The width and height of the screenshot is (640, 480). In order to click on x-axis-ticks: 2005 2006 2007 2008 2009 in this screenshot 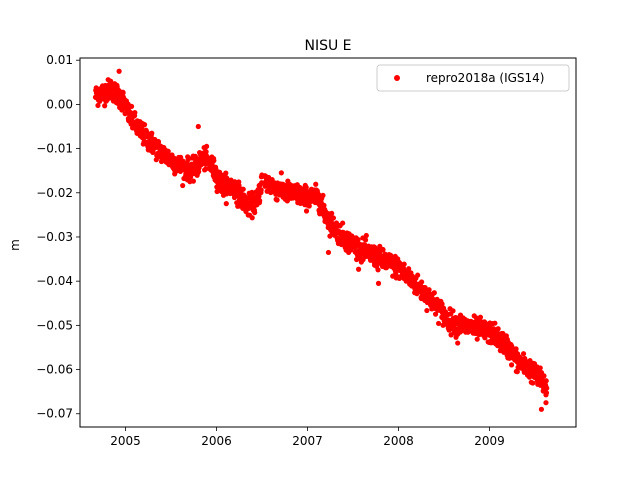, I will do `click(307, 437)`.